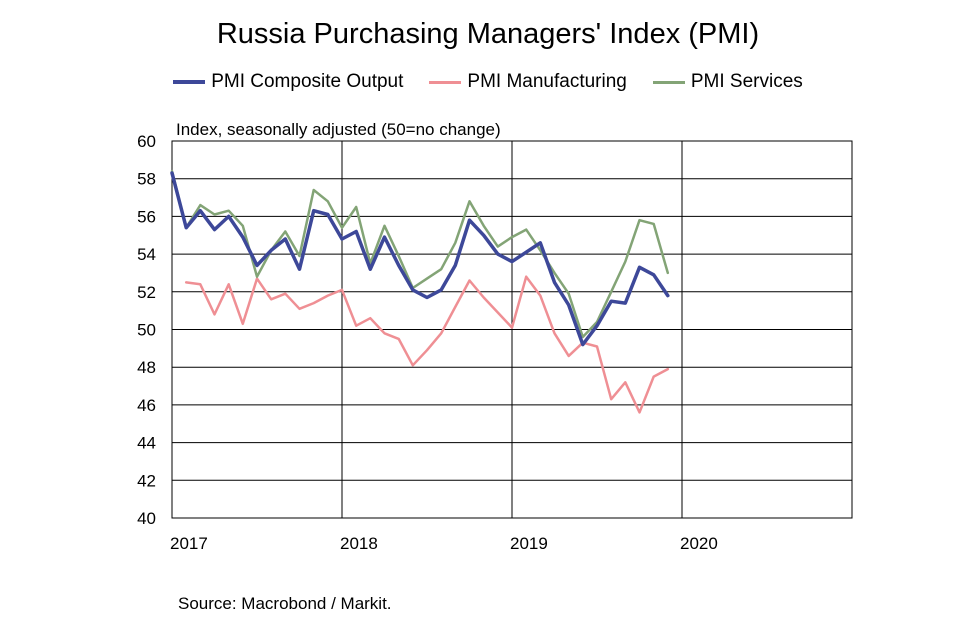 This screenshot has height=638, width=976. Describe the element at coordinates (699, 543) in the screenshot. I see `x-tick-label: 2020` at that location.